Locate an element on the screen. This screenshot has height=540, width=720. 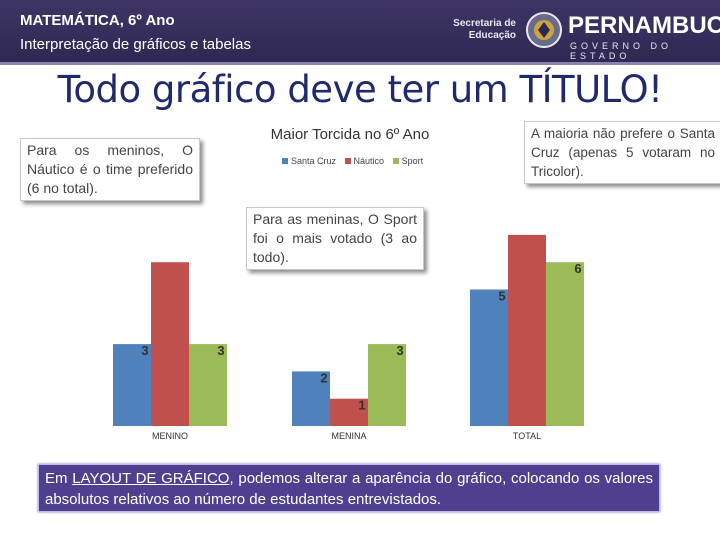
data-label-menino-0: 3 is located at coordinates (144, 350).